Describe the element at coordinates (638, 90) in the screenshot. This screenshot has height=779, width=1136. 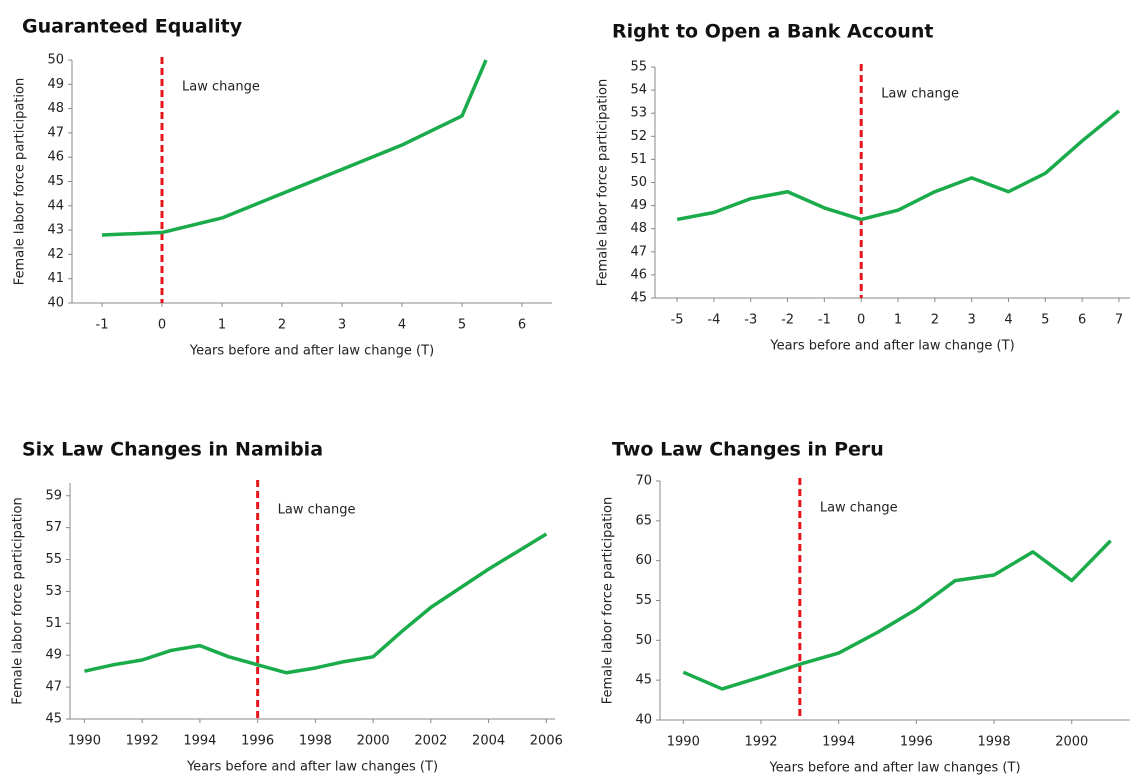
I see `y-tick-label: 54` at that location.